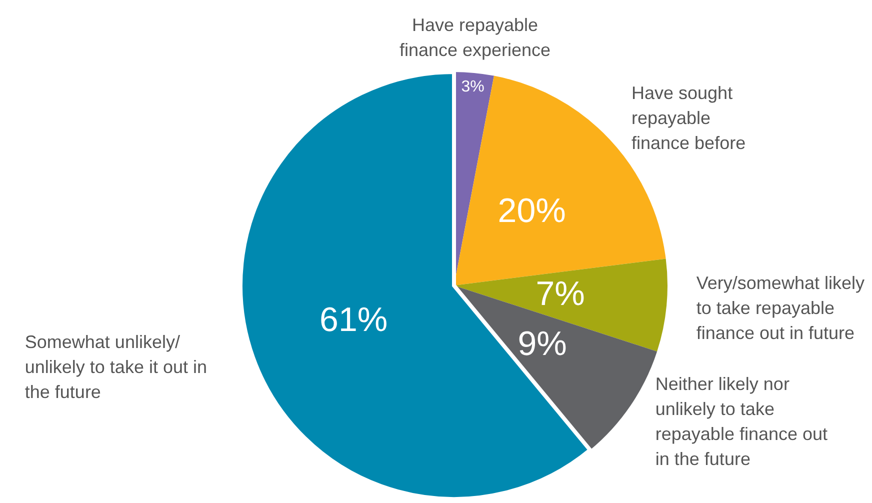  I want to click on slice-label: Very/somewhat likely to take repayable finance out in future, so click(781, 308).